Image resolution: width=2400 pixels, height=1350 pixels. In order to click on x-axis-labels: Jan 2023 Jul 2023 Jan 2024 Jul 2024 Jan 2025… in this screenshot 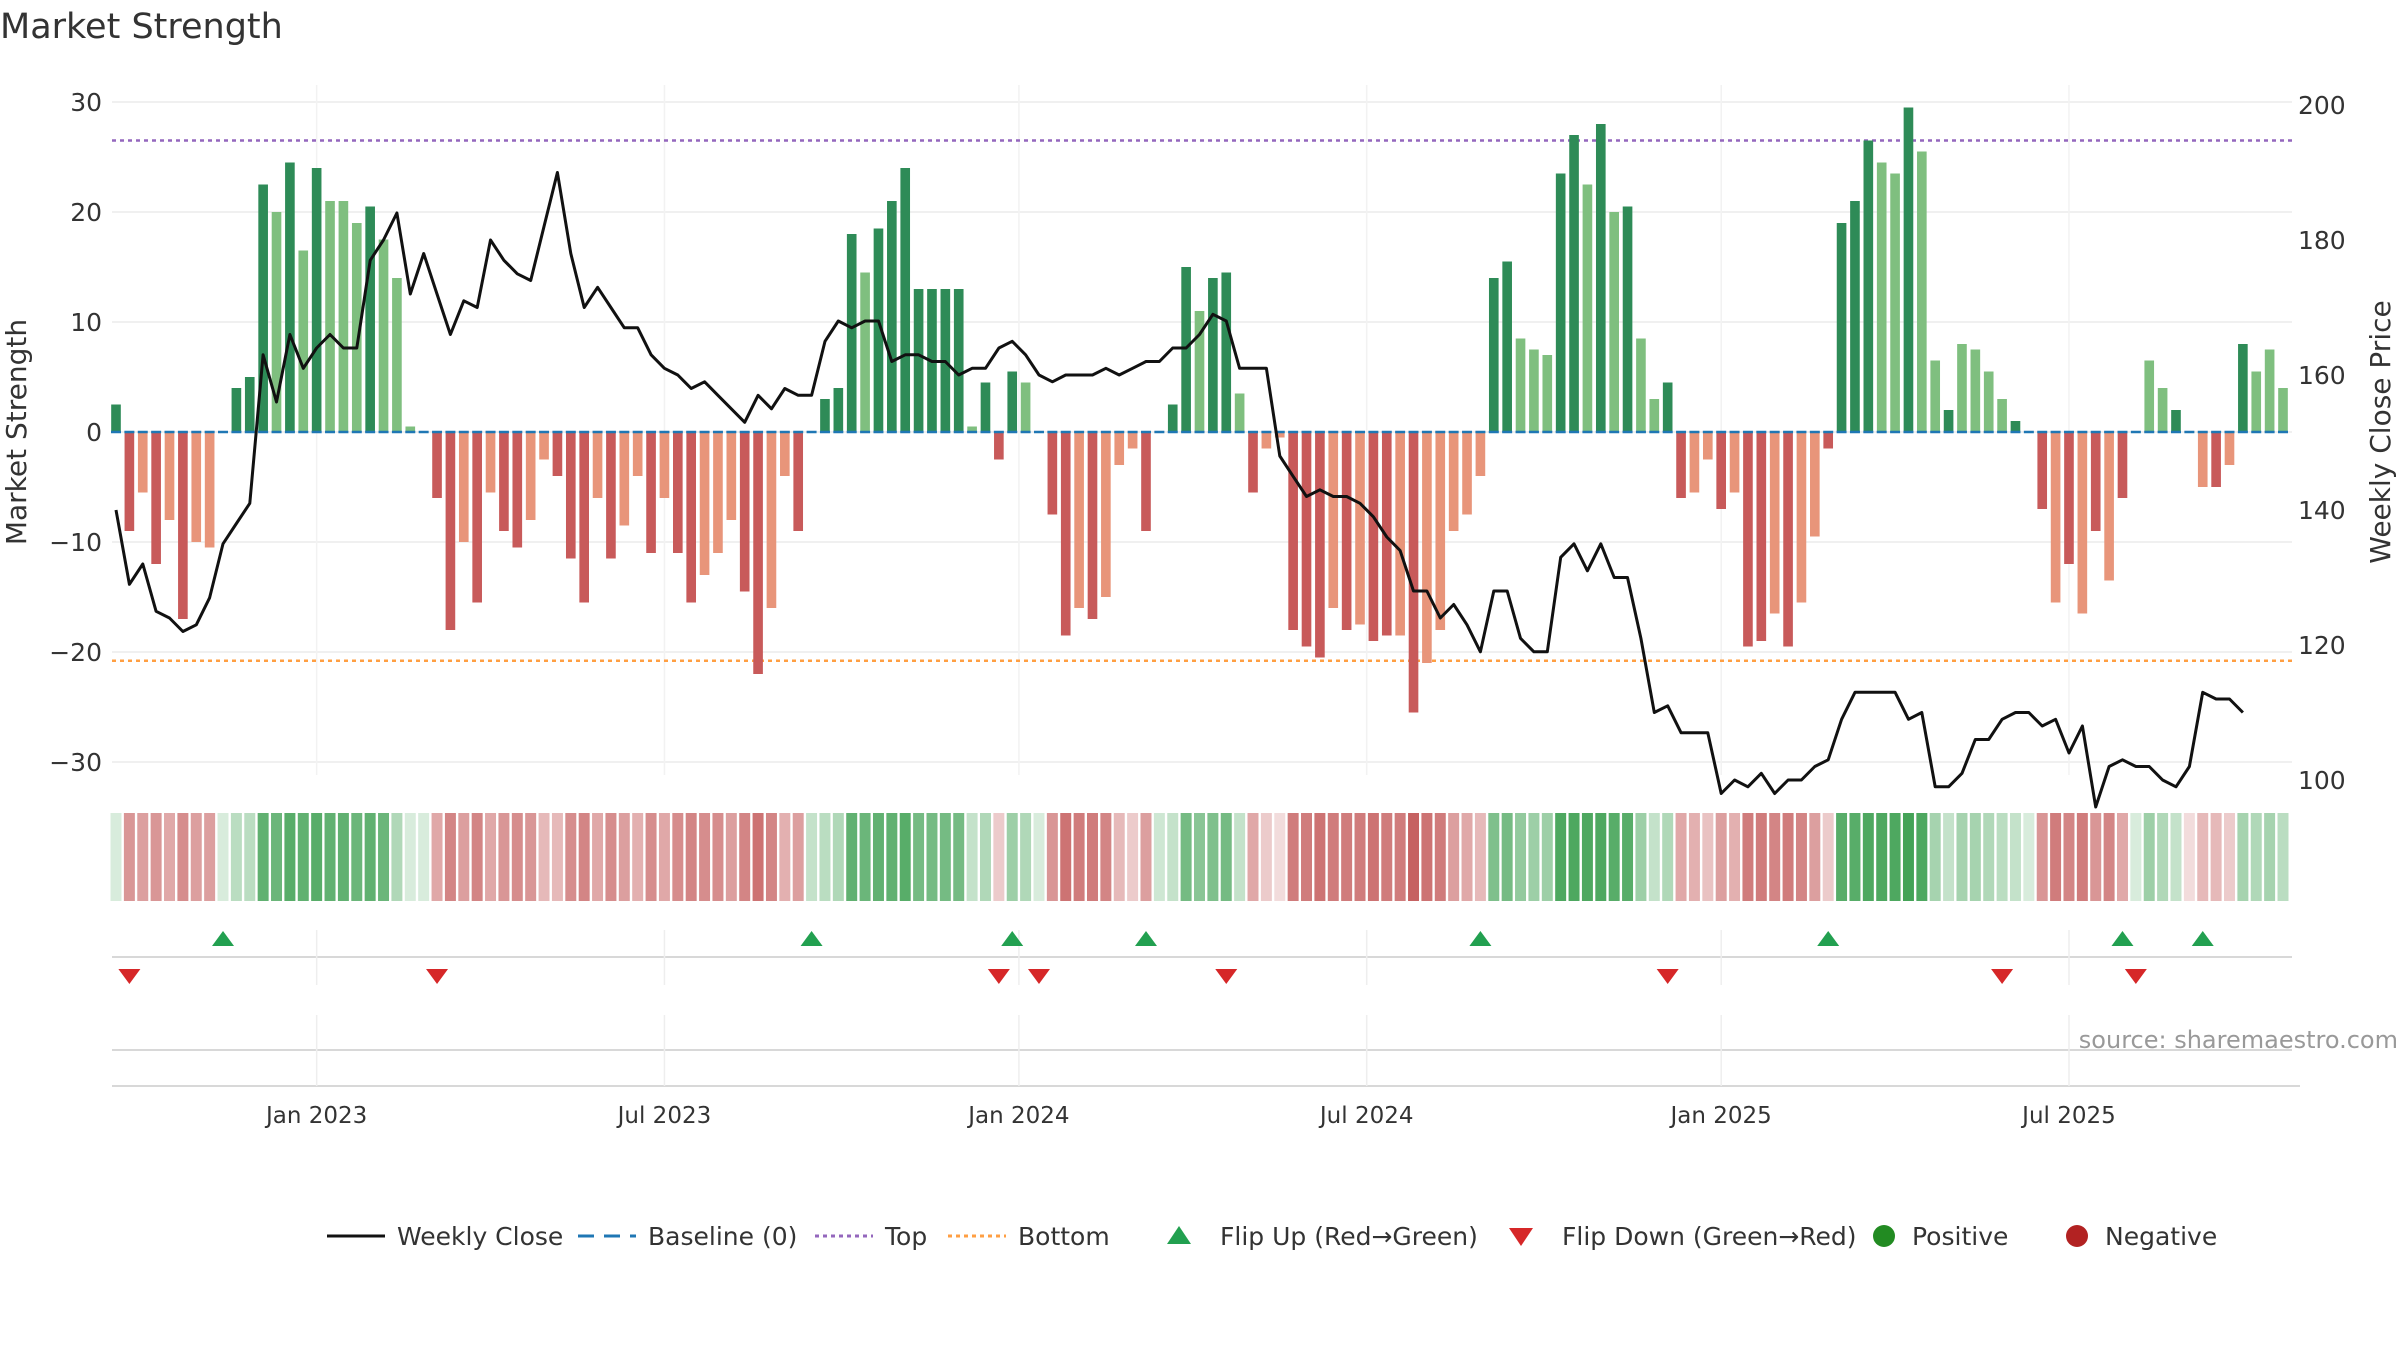, I will do `click(1190, 1116)`.